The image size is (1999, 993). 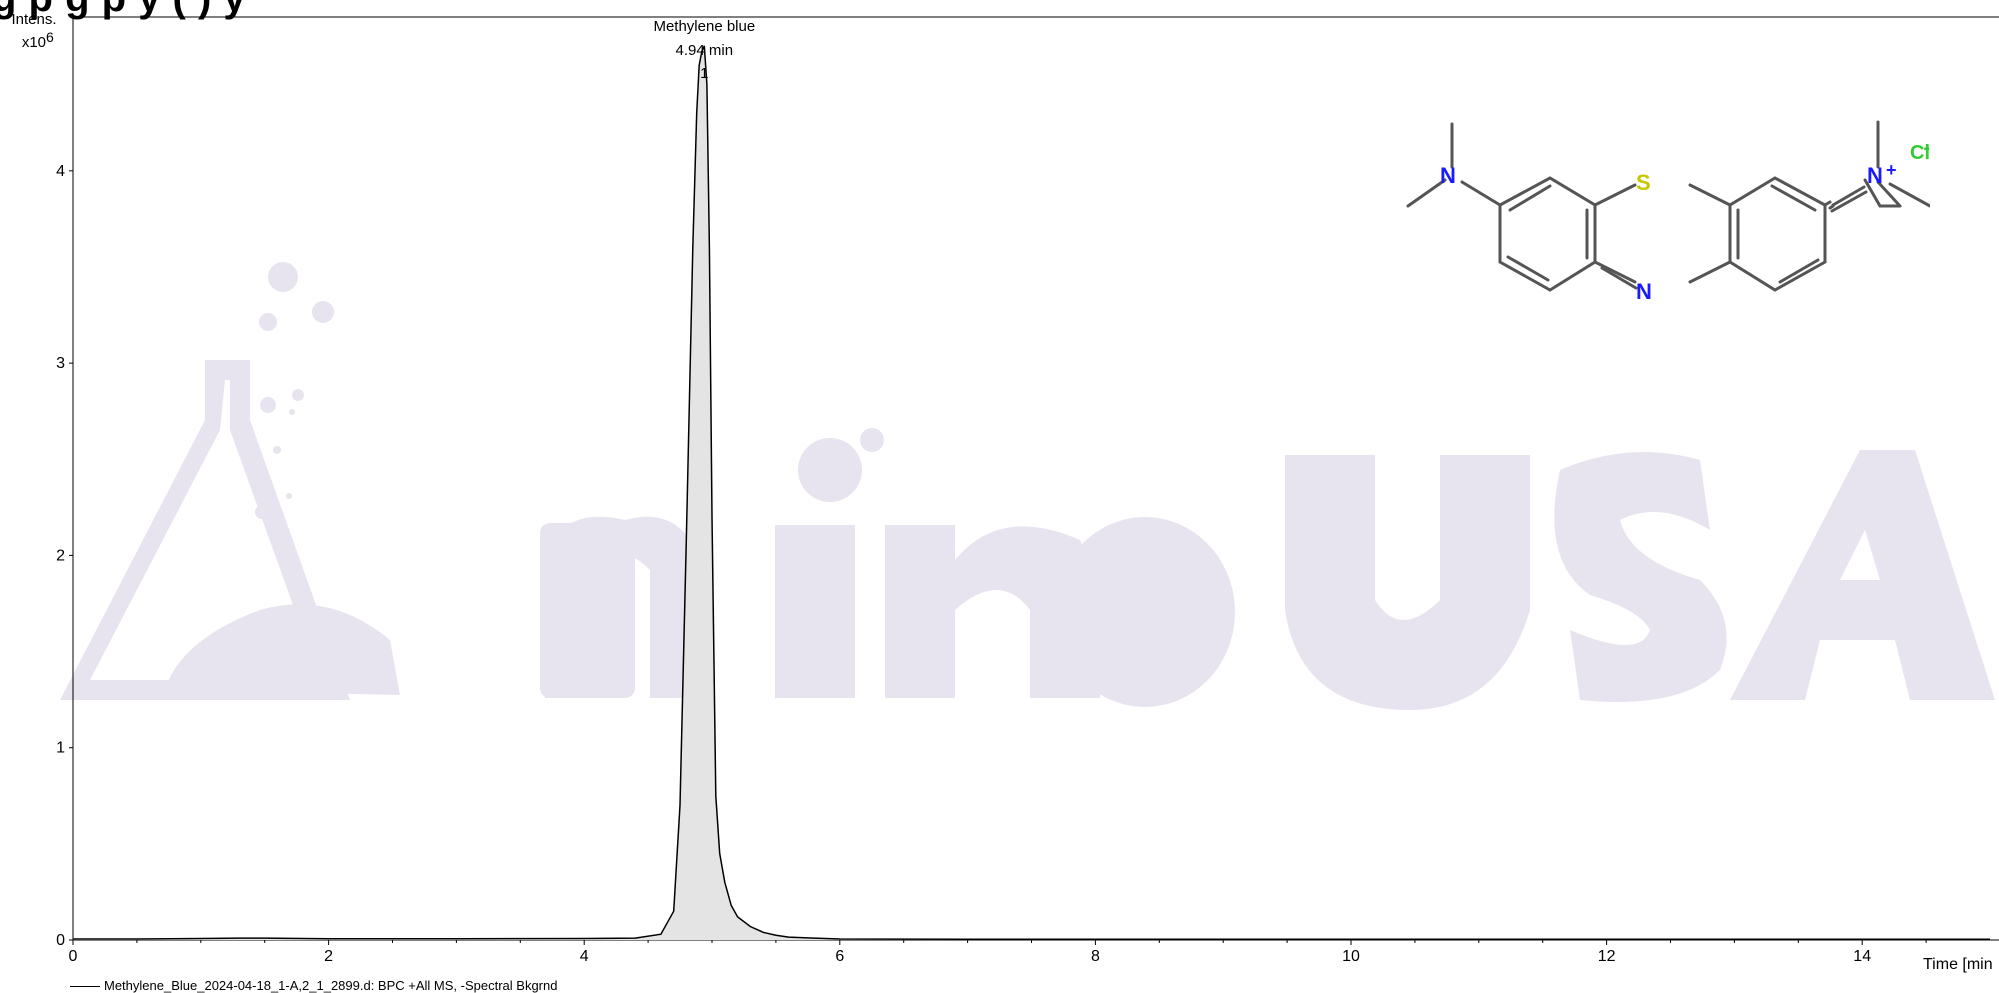 I want to click on peak-annotation-time: 4.94 min, so click(x=705, y=50).